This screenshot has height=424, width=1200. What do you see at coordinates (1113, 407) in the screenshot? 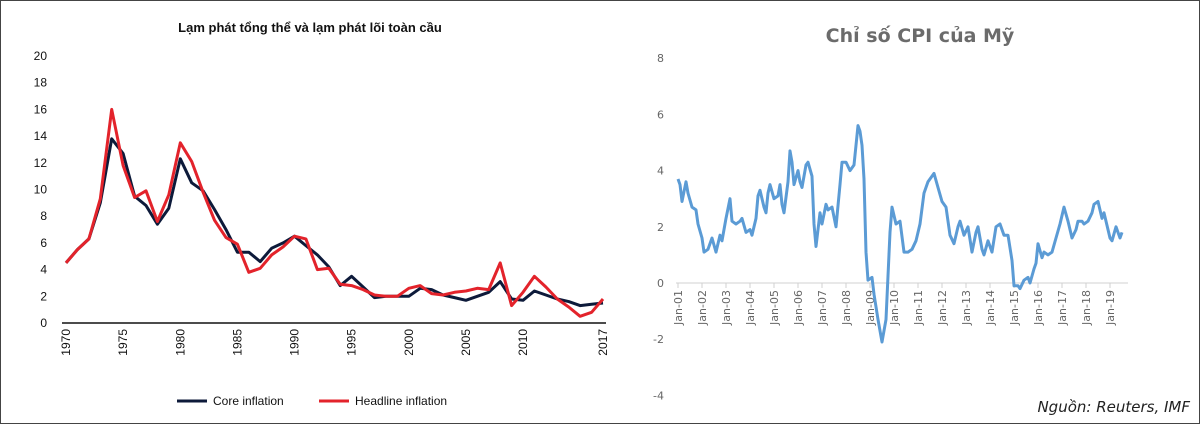
I see `source-note: Nguồn: Reuters, IMF` at bounding box center [1113, 407].